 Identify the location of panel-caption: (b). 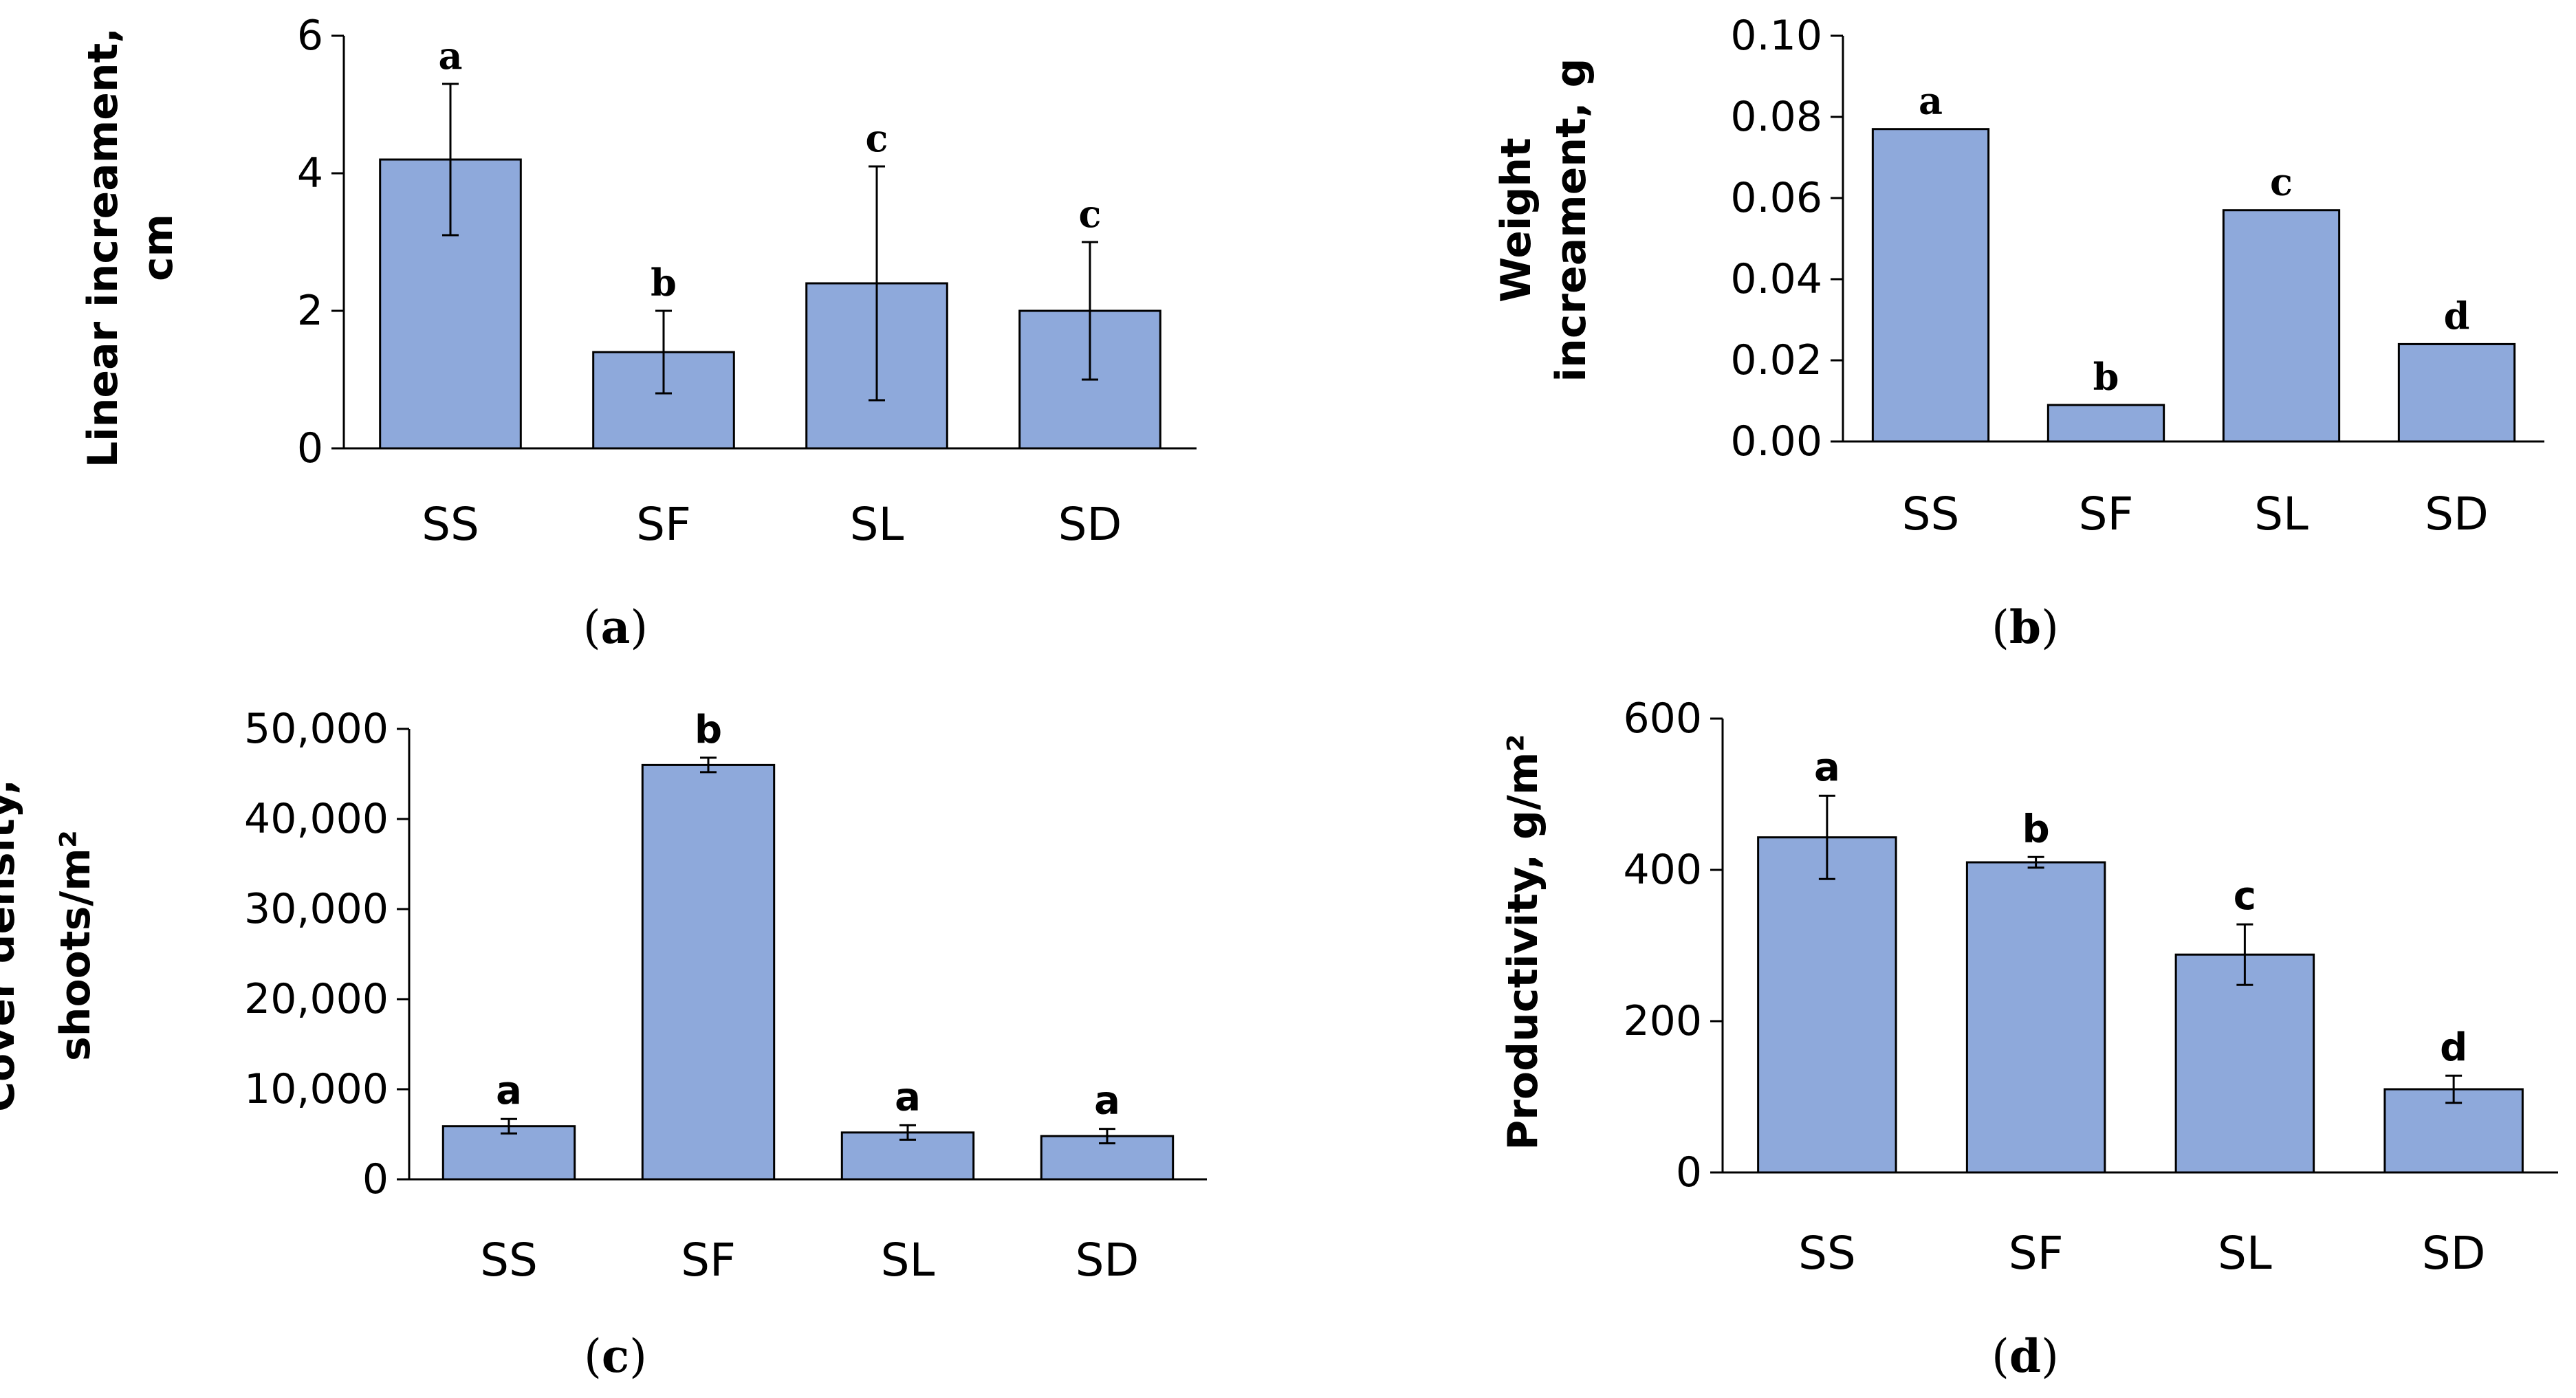
(2025, 627).